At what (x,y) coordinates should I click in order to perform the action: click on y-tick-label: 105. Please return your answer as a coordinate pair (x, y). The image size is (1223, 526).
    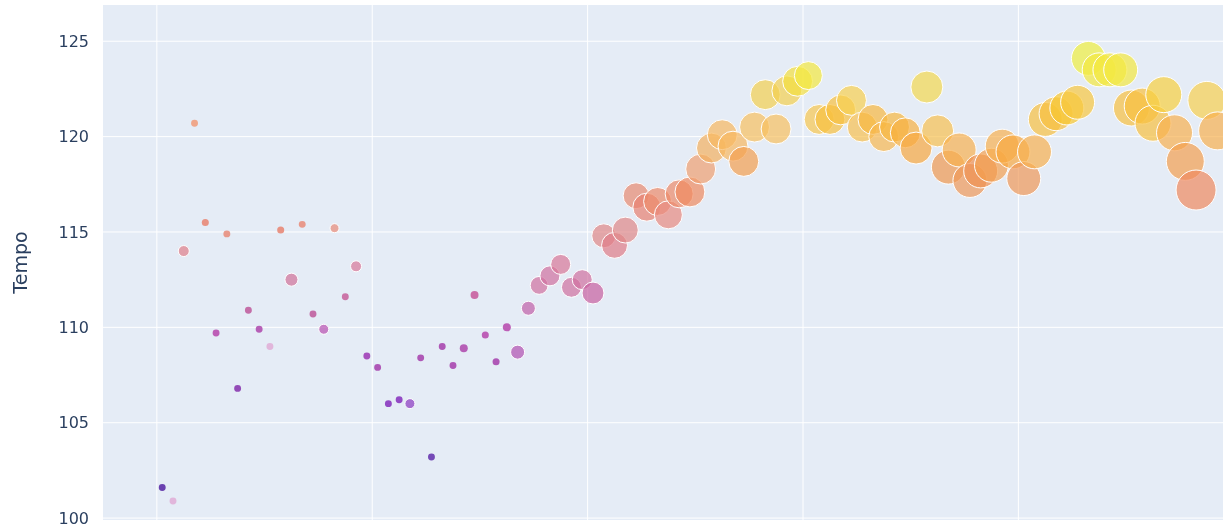
    Looking at the image, I should click on (73, 423).